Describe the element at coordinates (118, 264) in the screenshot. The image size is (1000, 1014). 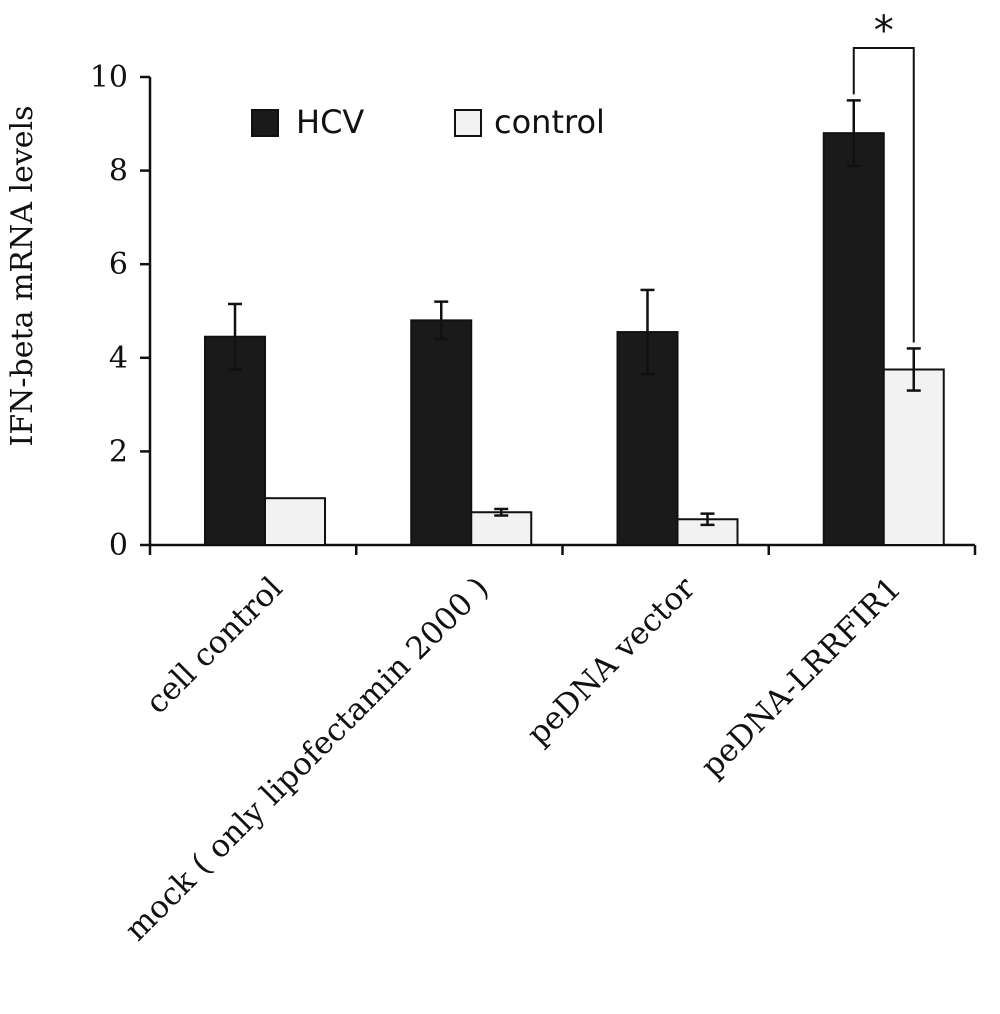
I see `y-tick-label: 6` at that location.